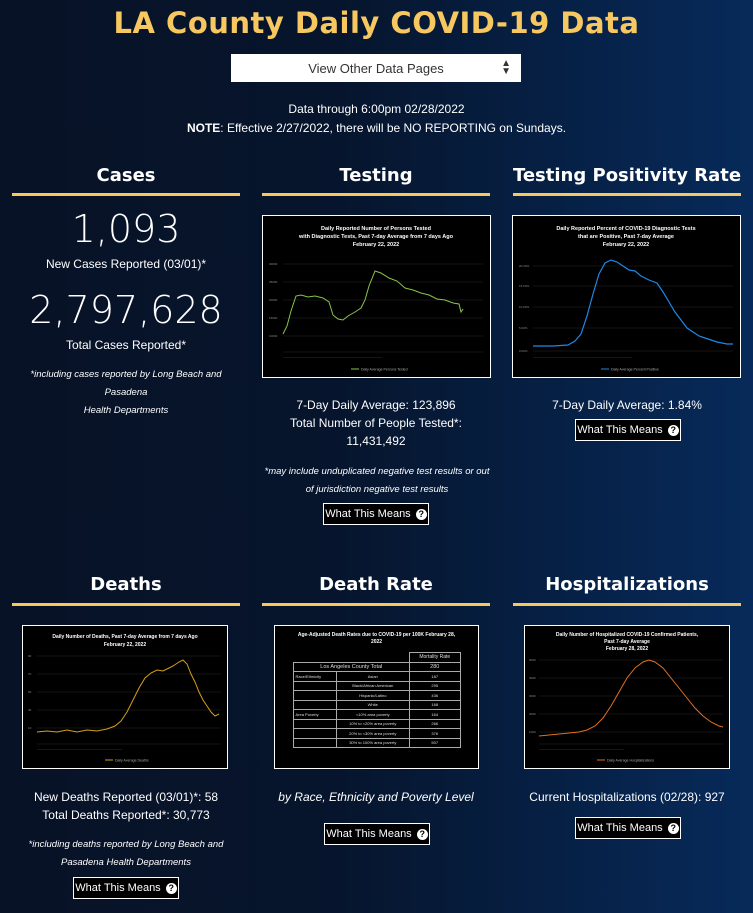  What do you see at coordinates (126, 888) in the screenshot?
I see `deaths-what-this-means-button: What This Means?` at bounding box center [126, 888].